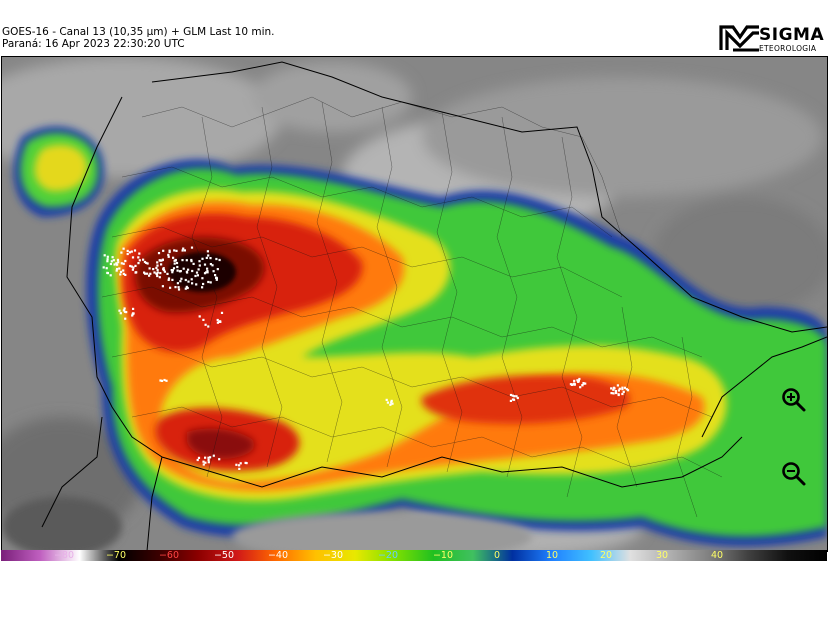 This screenshot has height=624, width=828. I want to click on colorbar-tick-label: −50, so click(224, 555).